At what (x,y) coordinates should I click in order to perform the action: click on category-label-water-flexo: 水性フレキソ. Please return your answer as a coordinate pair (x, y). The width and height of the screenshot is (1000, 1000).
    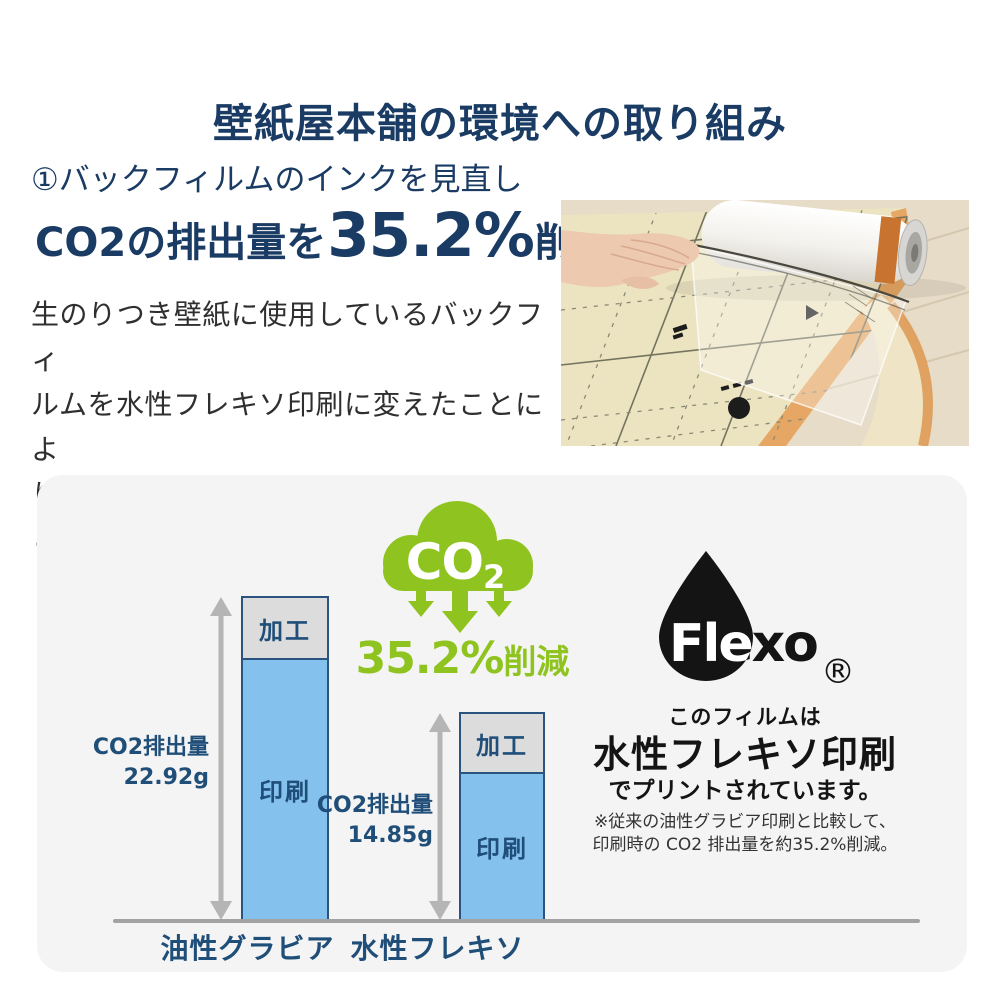
    Looking at the image, I should click on (437, 948).